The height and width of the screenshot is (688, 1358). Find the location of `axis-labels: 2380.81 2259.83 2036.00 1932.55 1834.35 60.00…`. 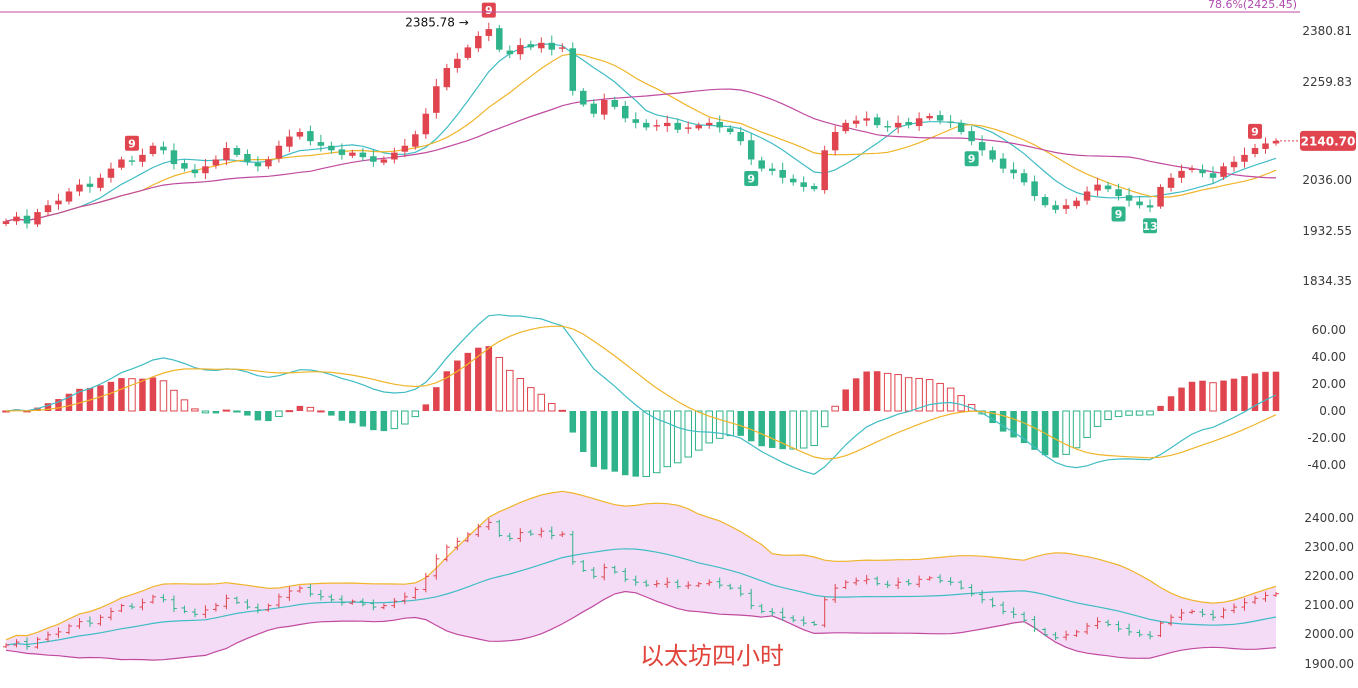

axis-labels: 2380.81 2259.83 2036.00 1932.55 1834.35 60.00… is located at coordinates (1328, 347).